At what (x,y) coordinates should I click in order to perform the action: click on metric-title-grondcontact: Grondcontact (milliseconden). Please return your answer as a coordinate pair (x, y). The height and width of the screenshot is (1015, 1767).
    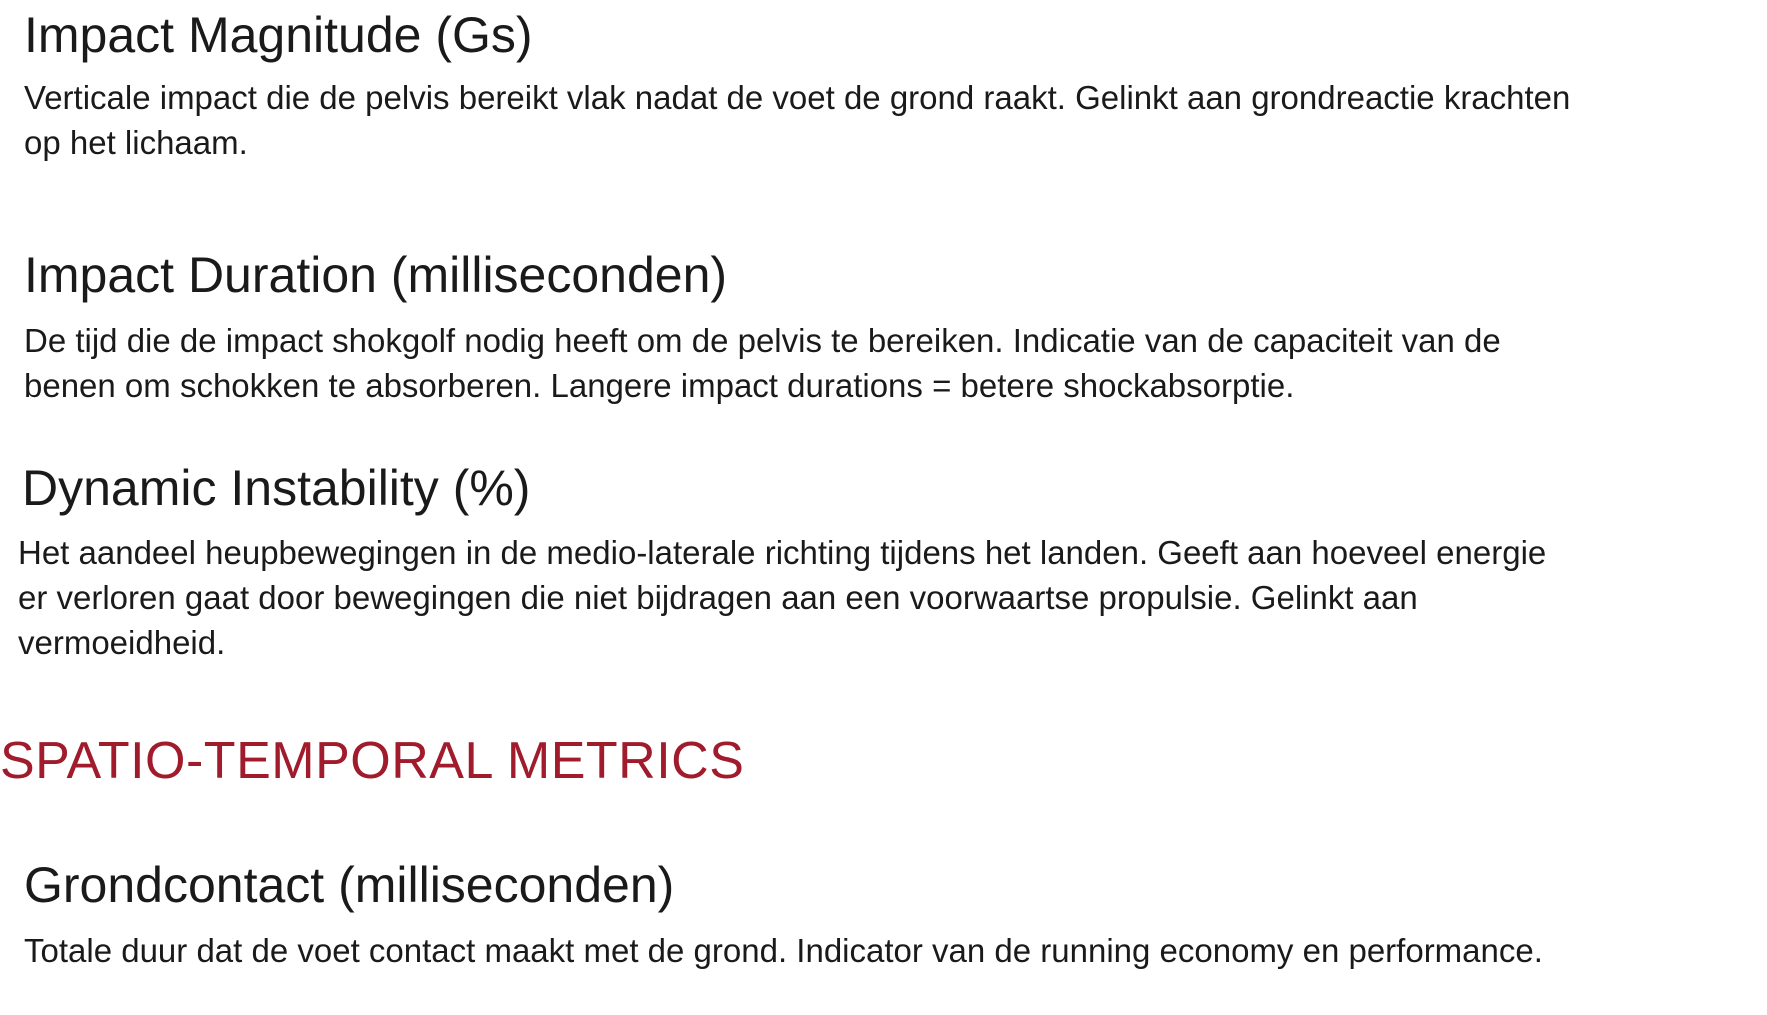
    Looking at the image, I should click on (349, 885).